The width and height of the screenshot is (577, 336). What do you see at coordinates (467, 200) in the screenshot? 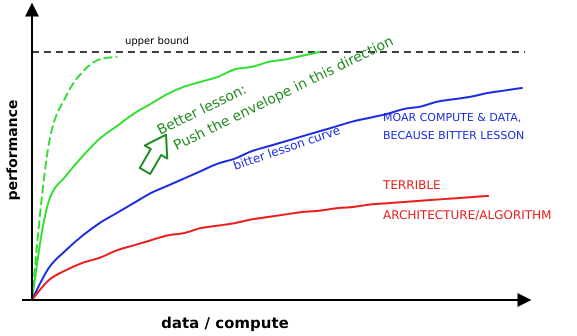
I see `text: TERRIBLE ARCHITECTURE/ALGORITHM` at bounding box center [467, 200].